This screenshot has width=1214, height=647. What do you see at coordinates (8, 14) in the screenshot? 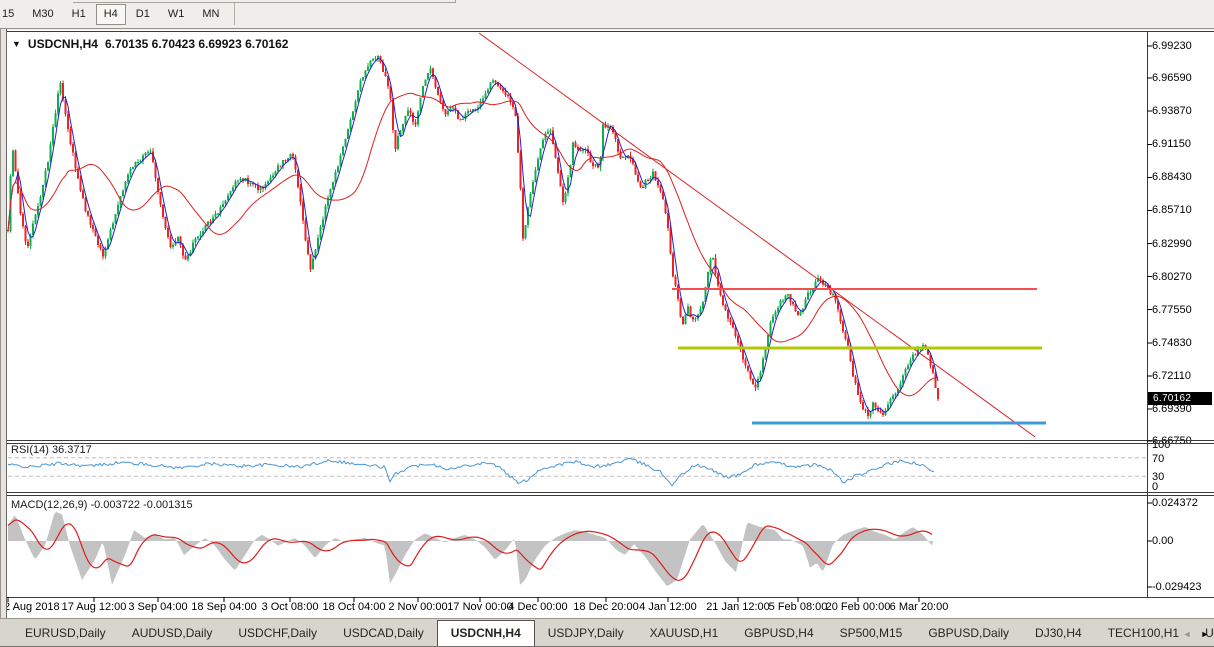
I see `timeframe-button-15: 15` at bounding box center [8, 14].